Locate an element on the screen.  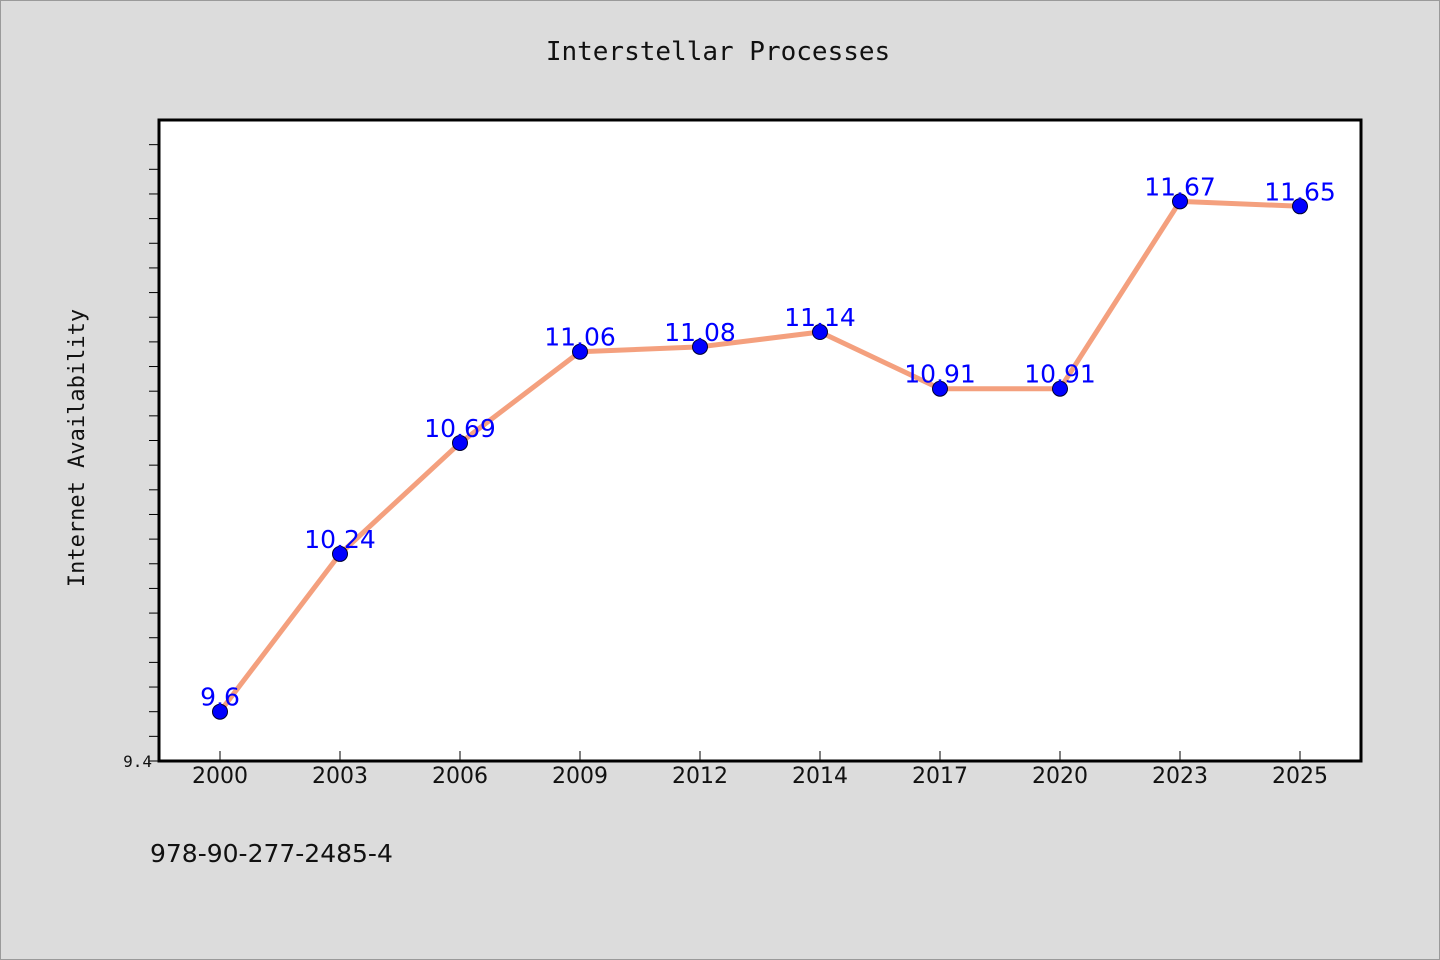
data-label: 11.67 is located at coordinates (1180, 186).